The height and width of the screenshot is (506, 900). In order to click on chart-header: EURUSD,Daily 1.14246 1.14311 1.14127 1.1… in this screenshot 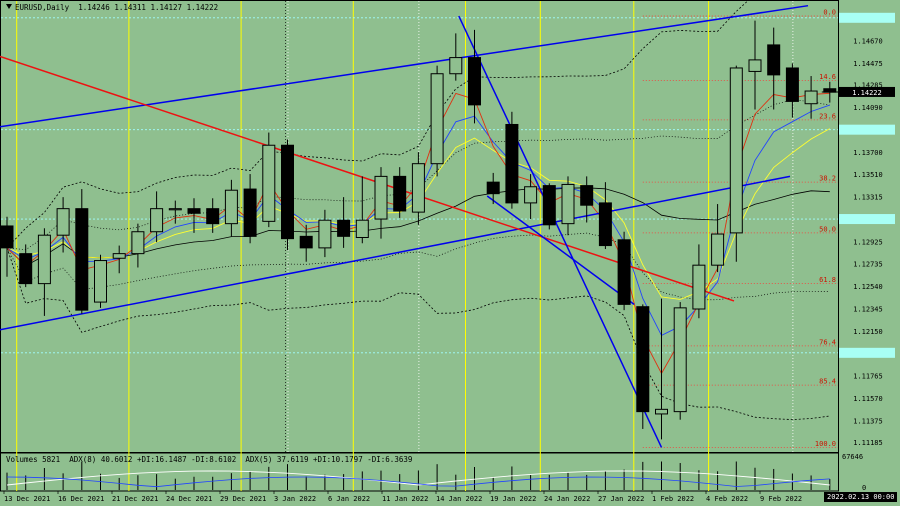, I will do `click(112, 7)`.